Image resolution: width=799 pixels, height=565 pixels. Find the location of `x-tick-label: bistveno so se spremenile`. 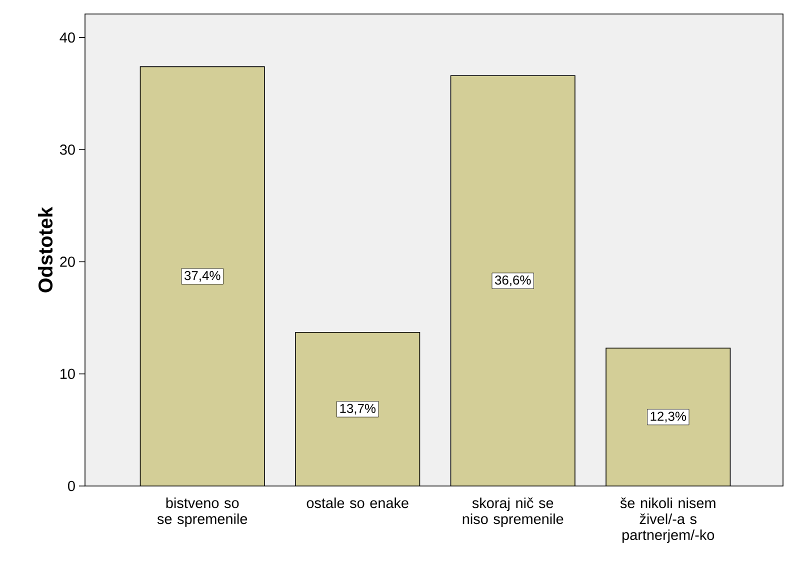

x-tick-label: bistveno so se spremenile is located at coordinates (202, 512).